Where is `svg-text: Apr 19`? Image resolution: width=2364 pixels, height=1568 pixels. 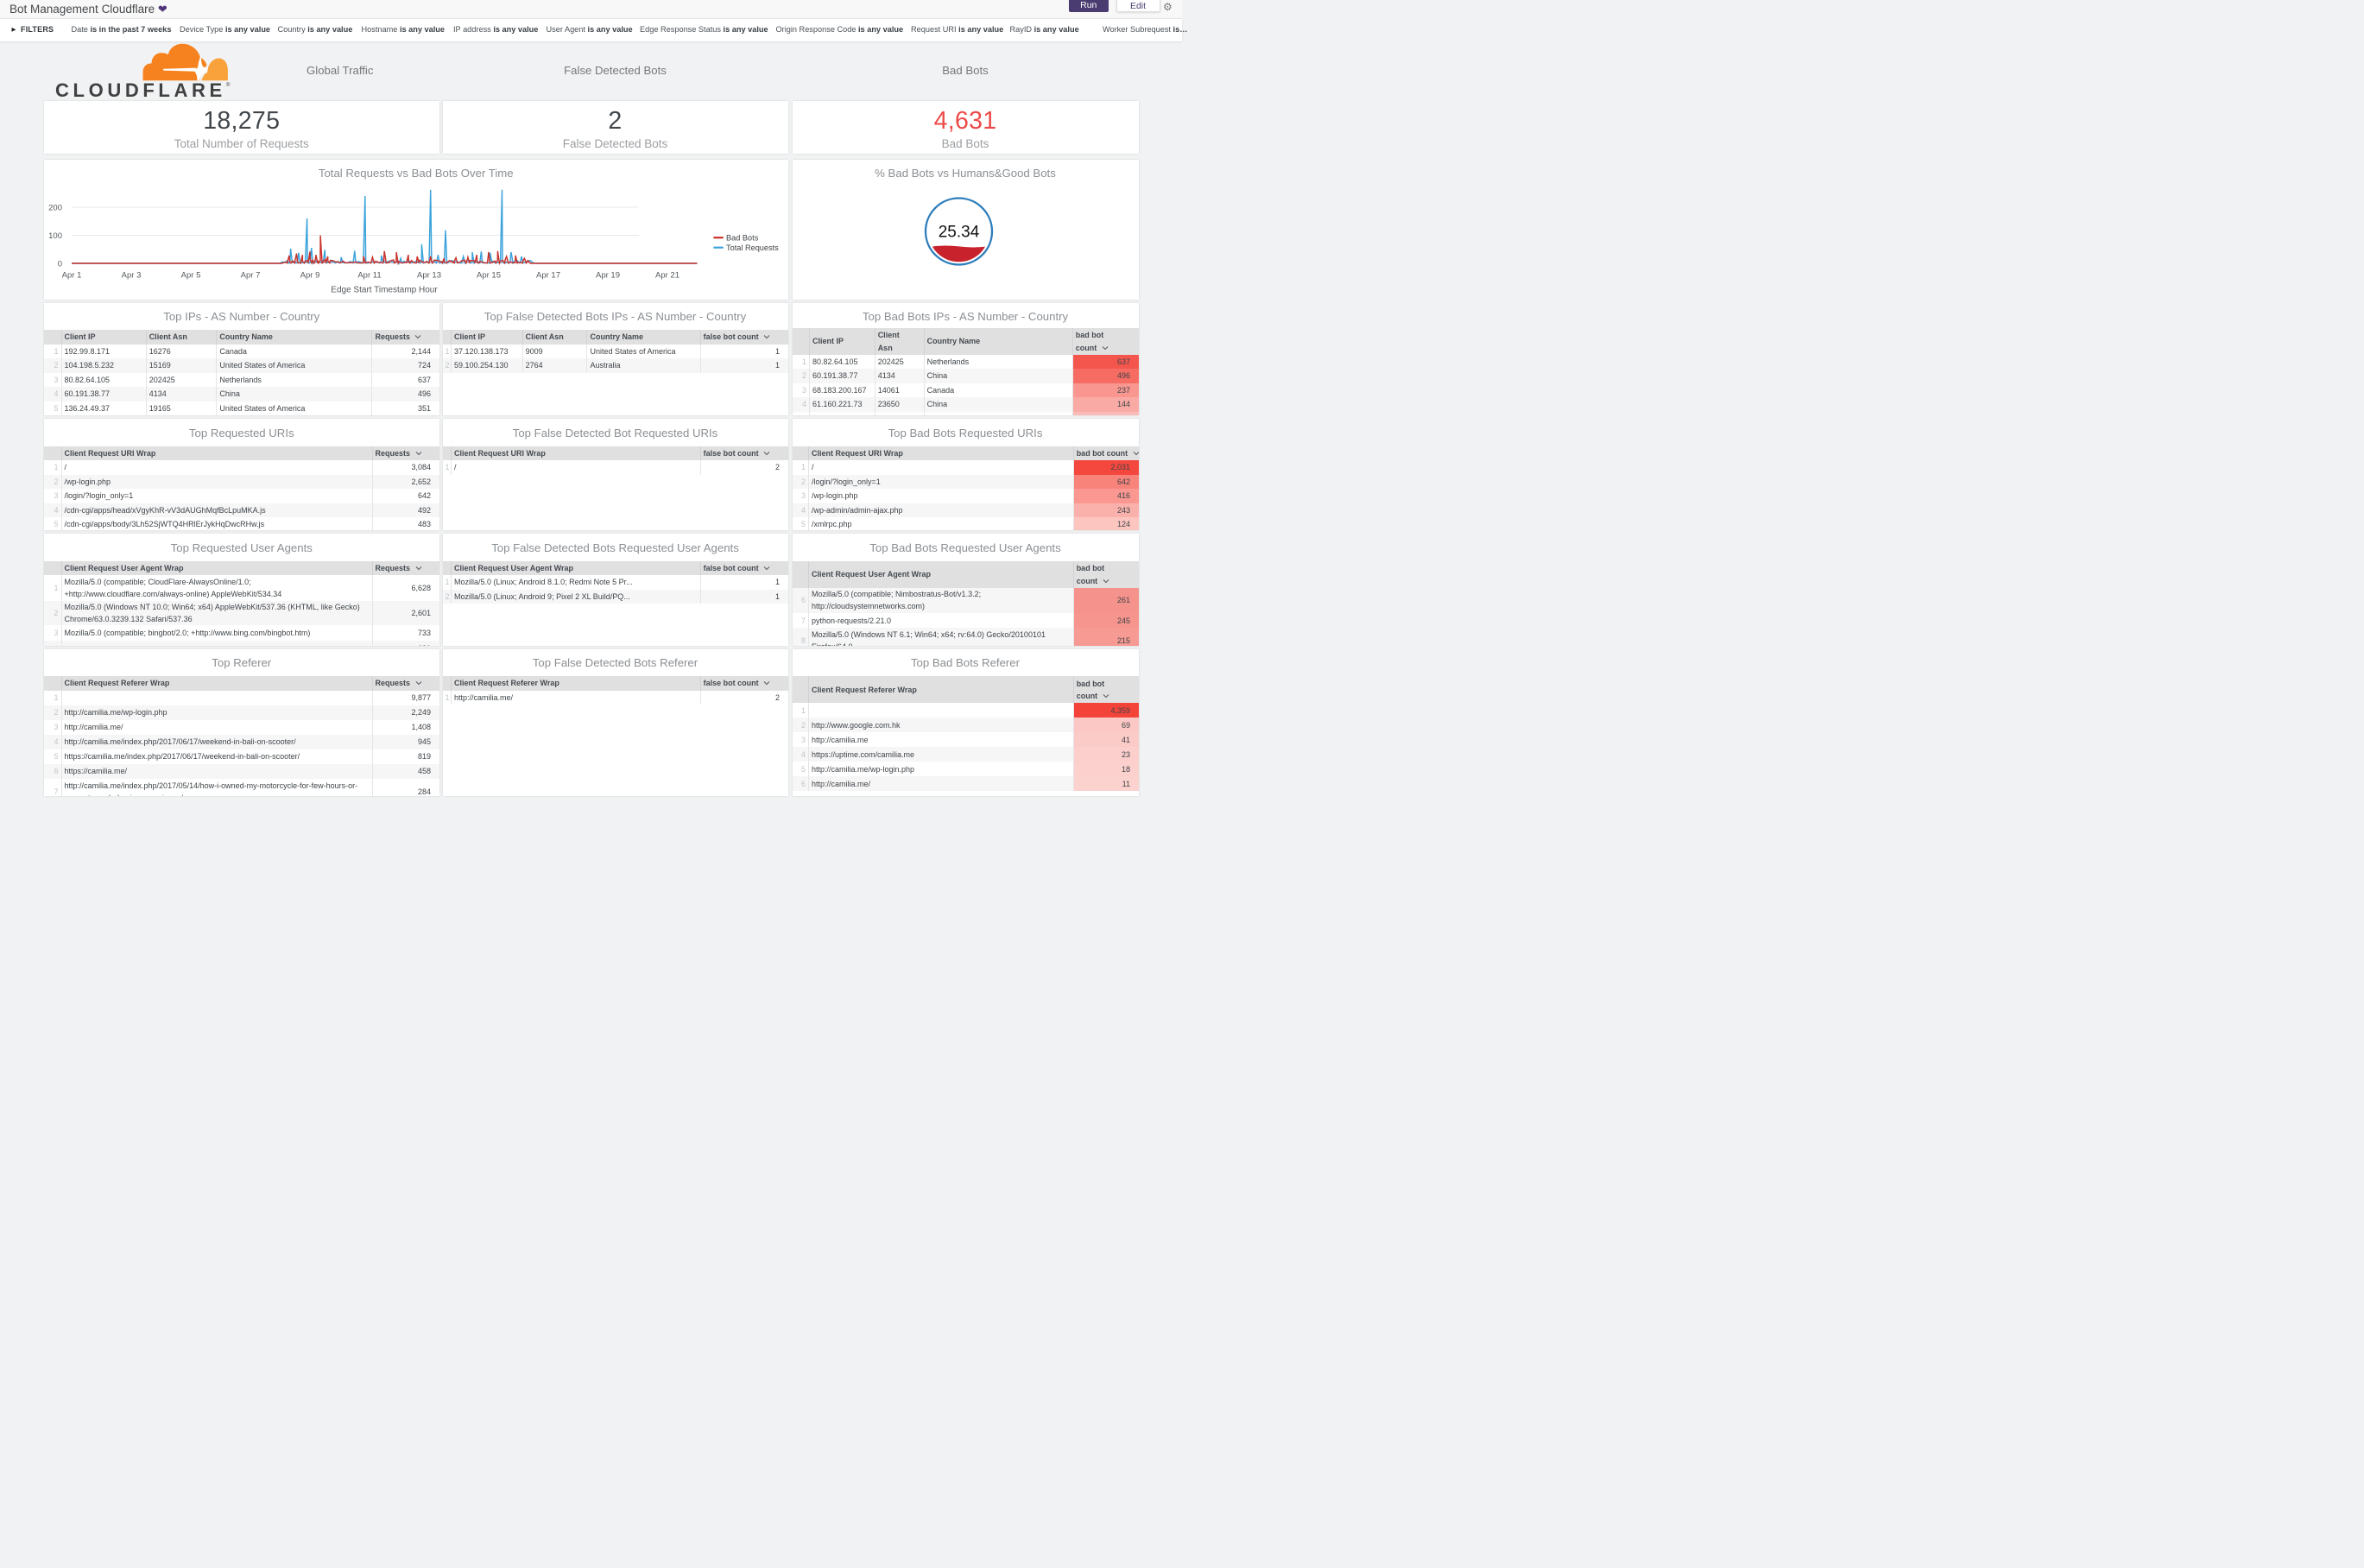 svg-text: Apr 19 is located at coordinates (608, 275).